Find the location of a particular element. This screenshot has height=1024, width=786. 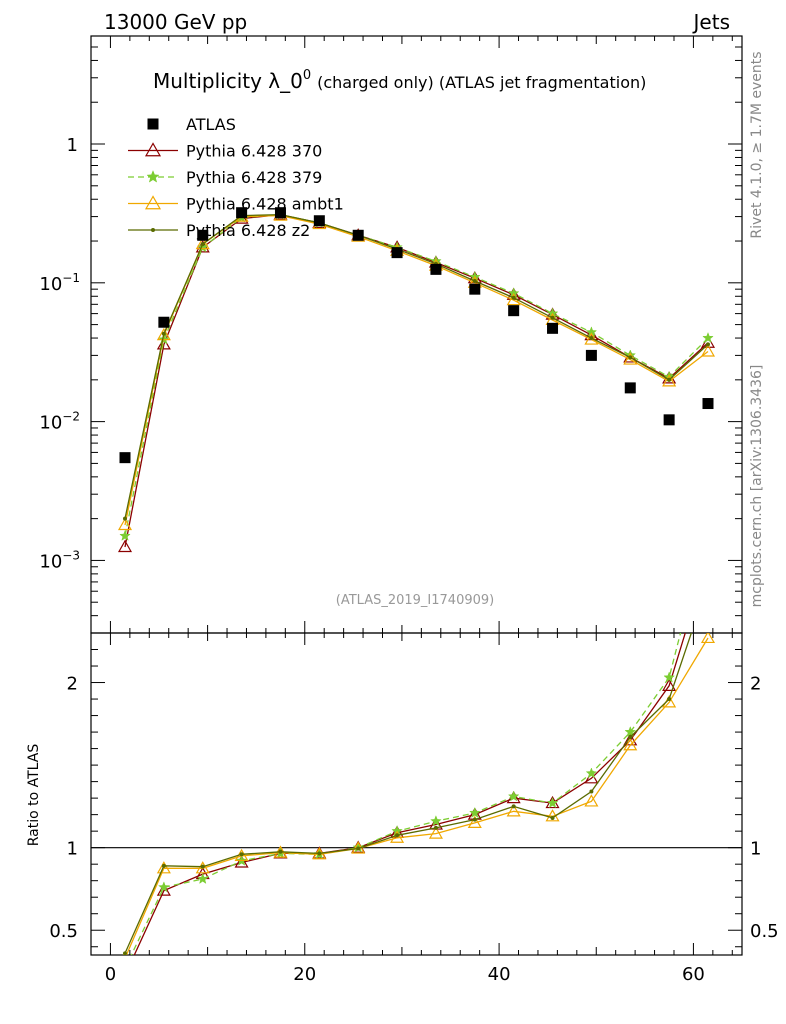

ratio-y-tick-label-right: 0.5 is located at coordinates (764, 931).